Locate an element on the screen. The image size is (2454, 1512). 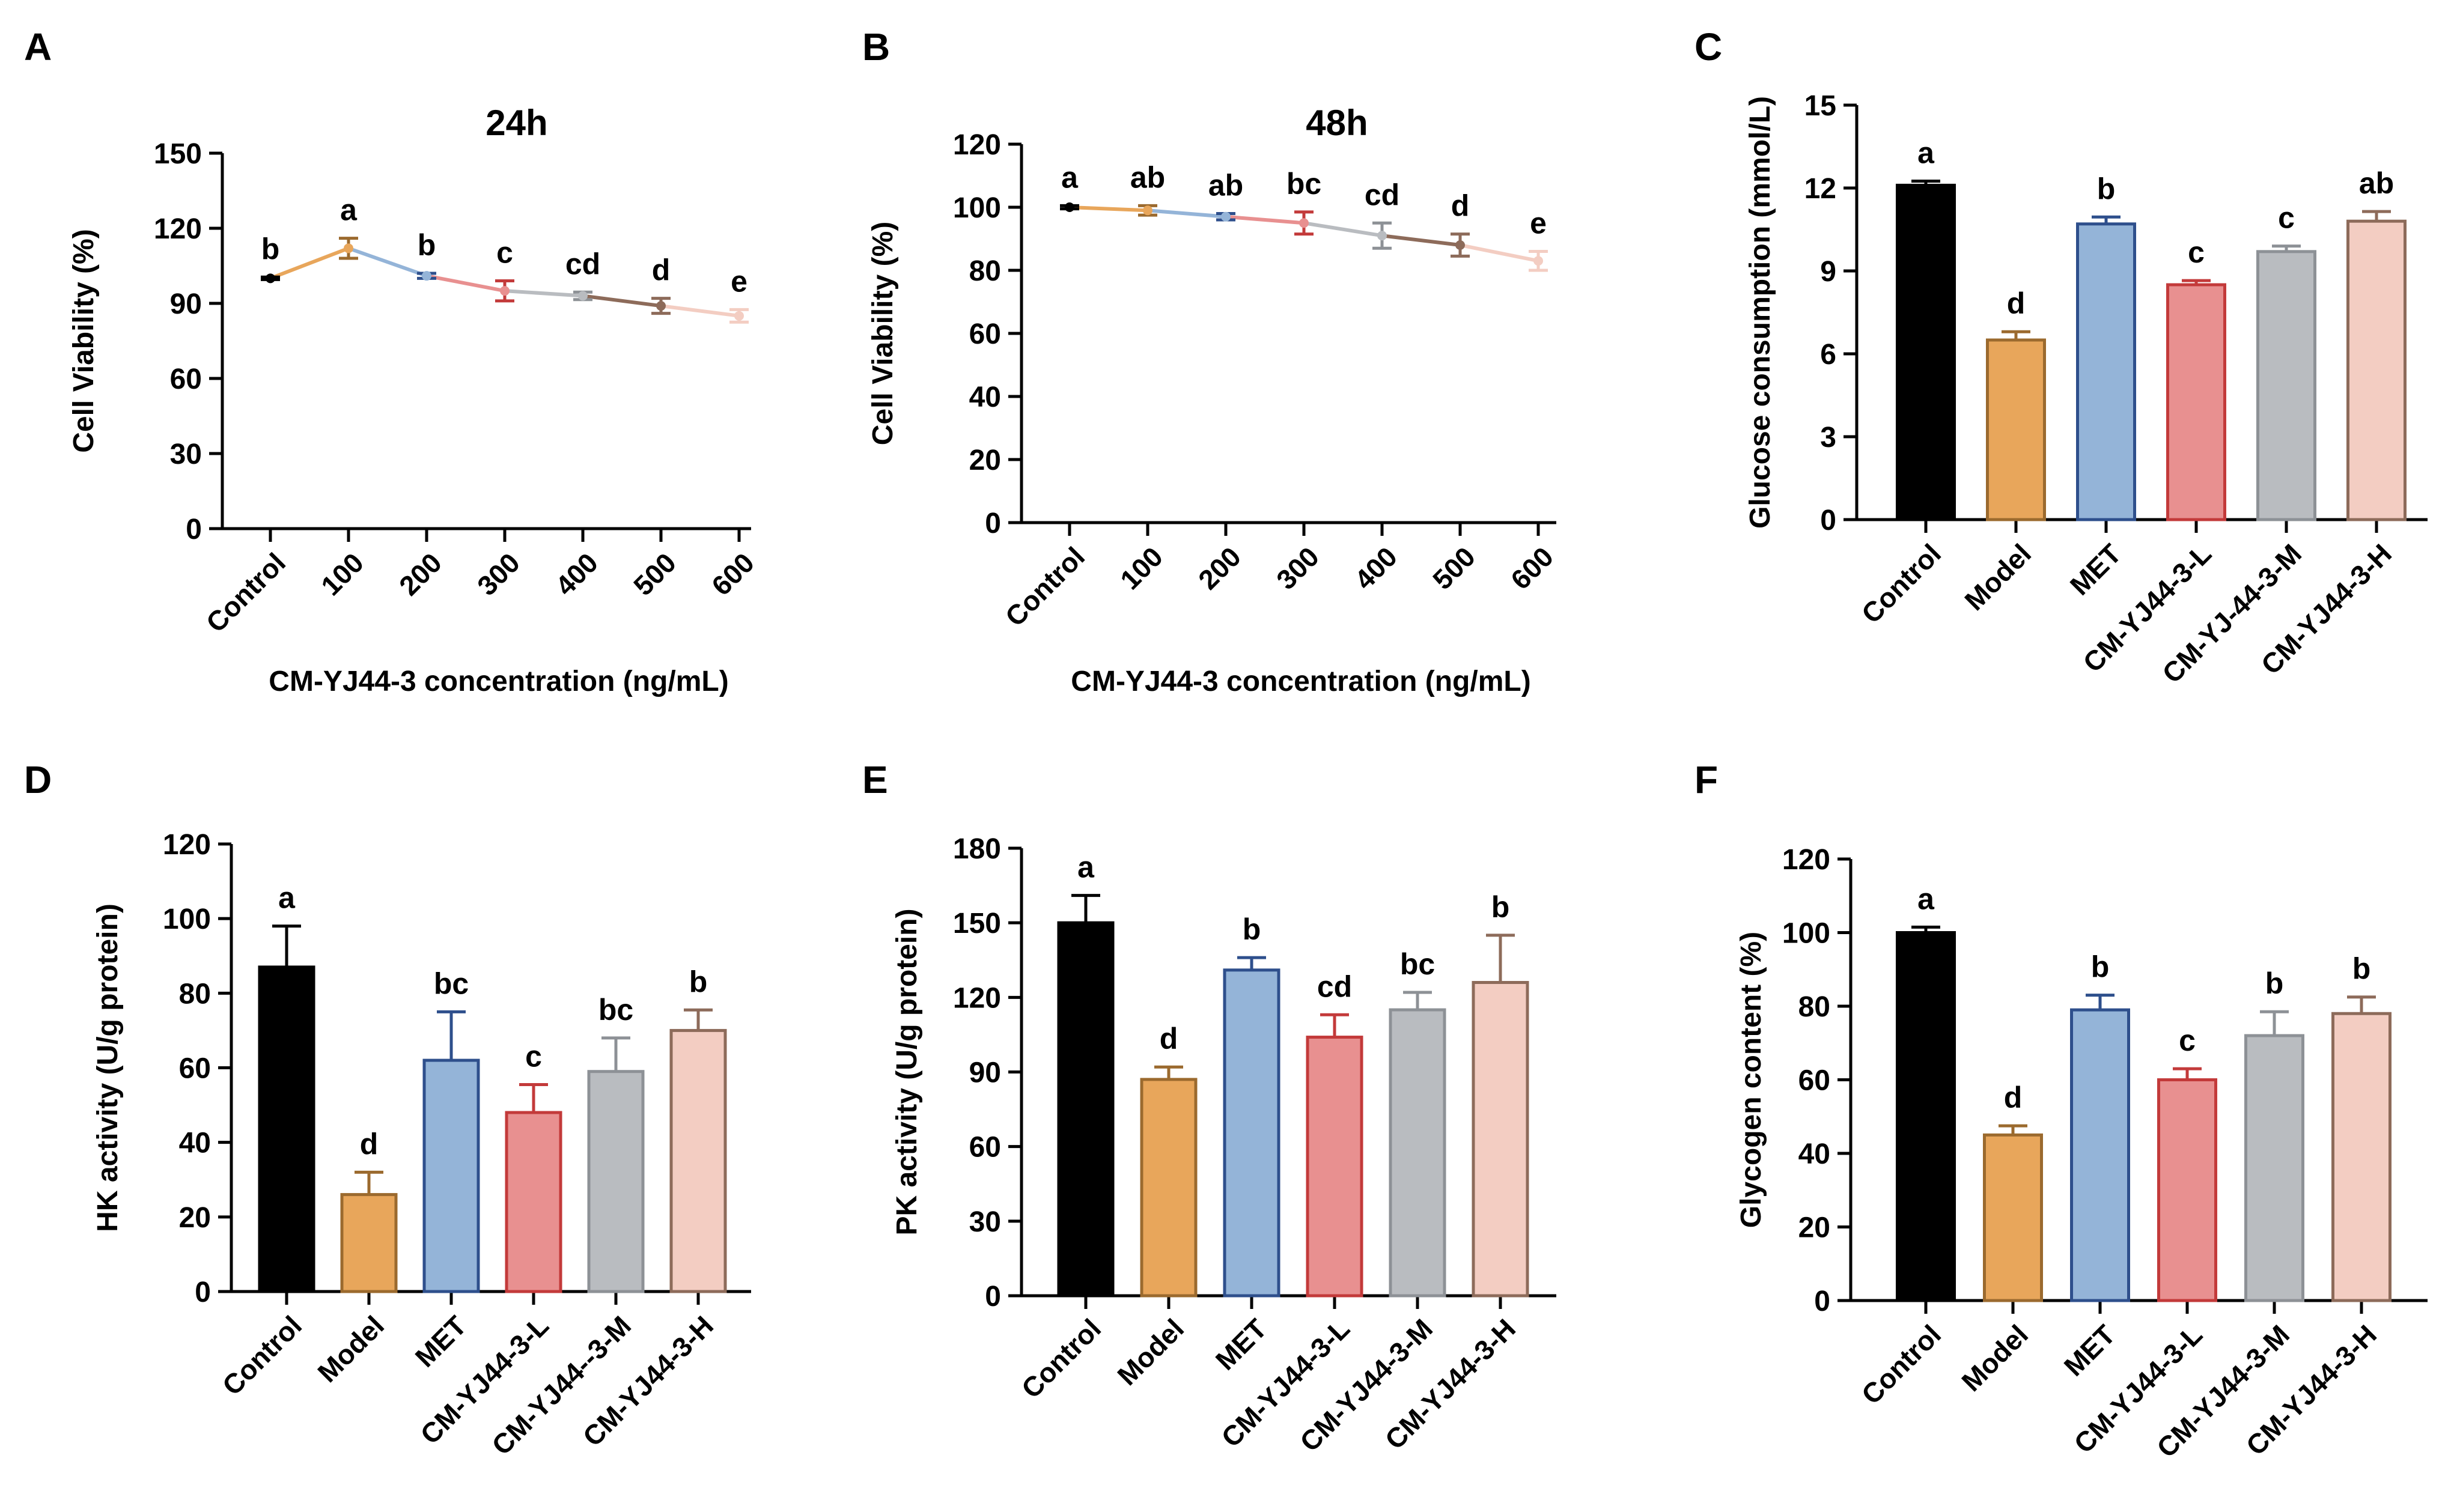
y-axis-label: PK activity (U/g protein) is located at coordinates (907, 1071).